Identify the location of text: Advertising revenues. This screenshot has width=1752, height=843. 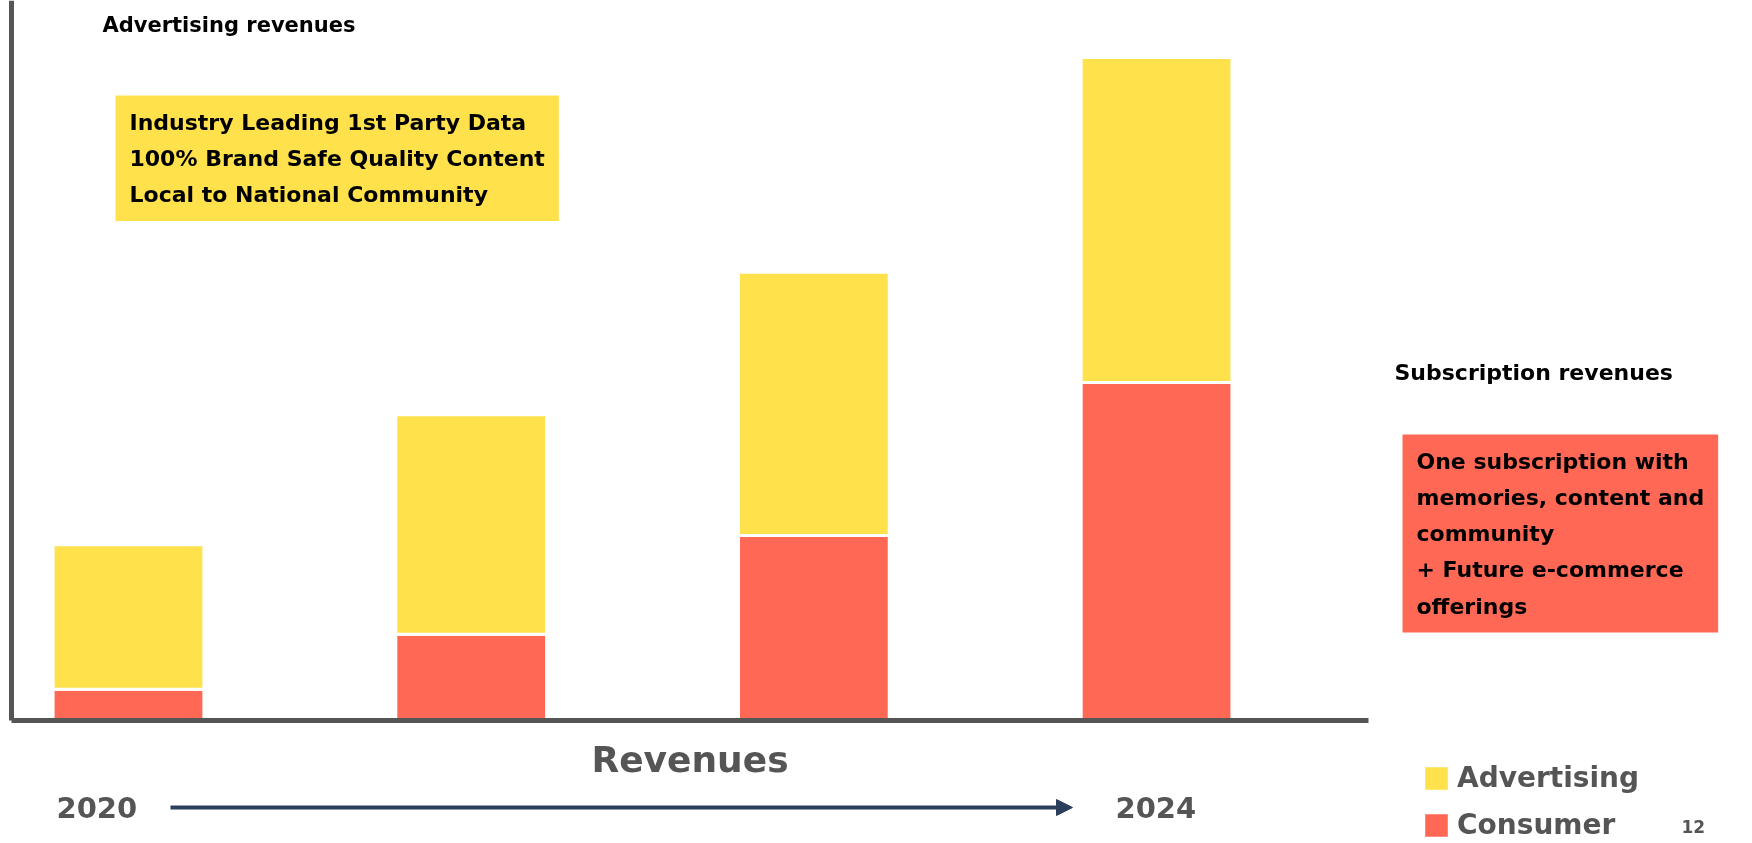
(229, 24).